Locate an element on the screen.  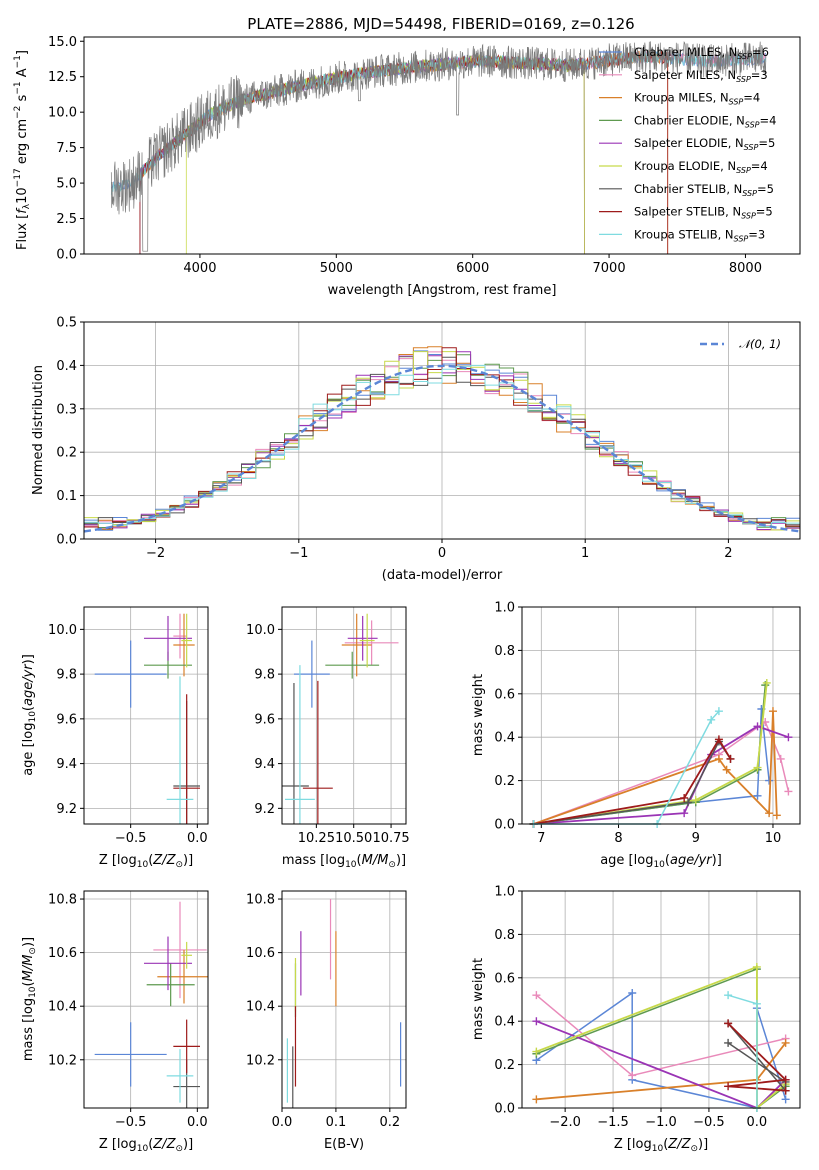
gaussian-curve is located at coordinates (442, 448).